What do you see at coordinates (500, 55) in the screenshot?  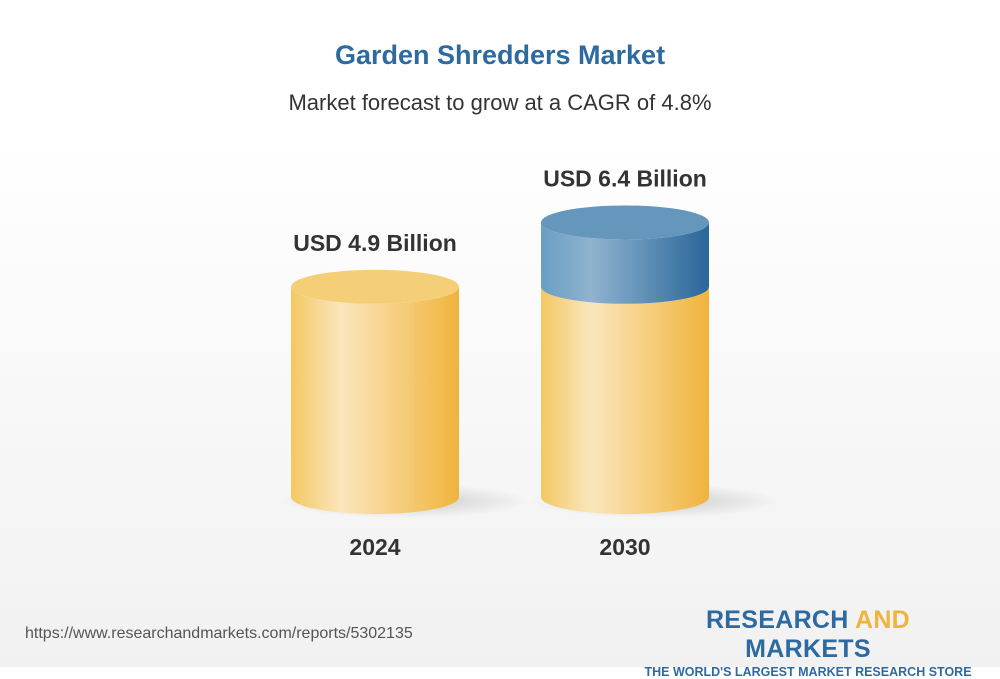 I see `chart-title: Garden Shredders Market` at bounding box center [500, 55].